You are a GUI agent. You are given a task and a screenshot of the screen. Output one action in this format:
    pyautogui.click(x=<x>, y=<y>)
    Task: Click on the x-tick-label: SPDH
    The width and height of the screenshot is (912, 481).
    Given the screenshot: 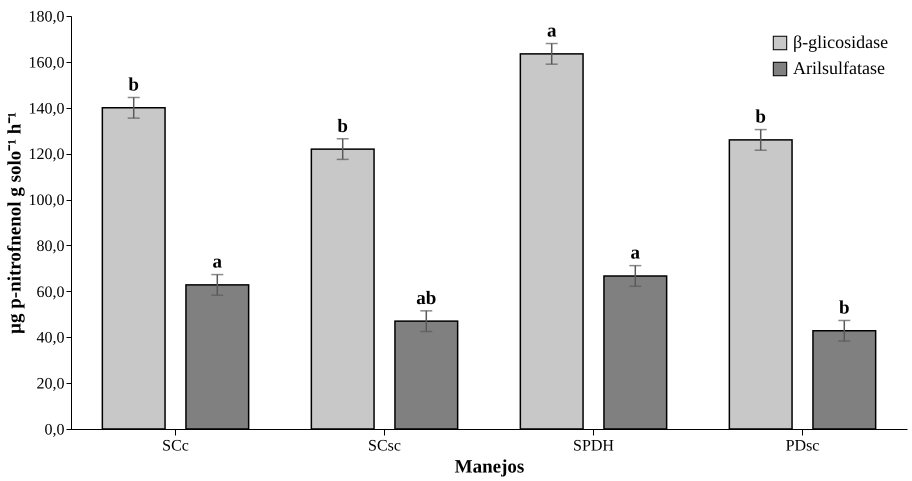 What is the action you would take?
    pyautogui.click(x=593, y=446)
    